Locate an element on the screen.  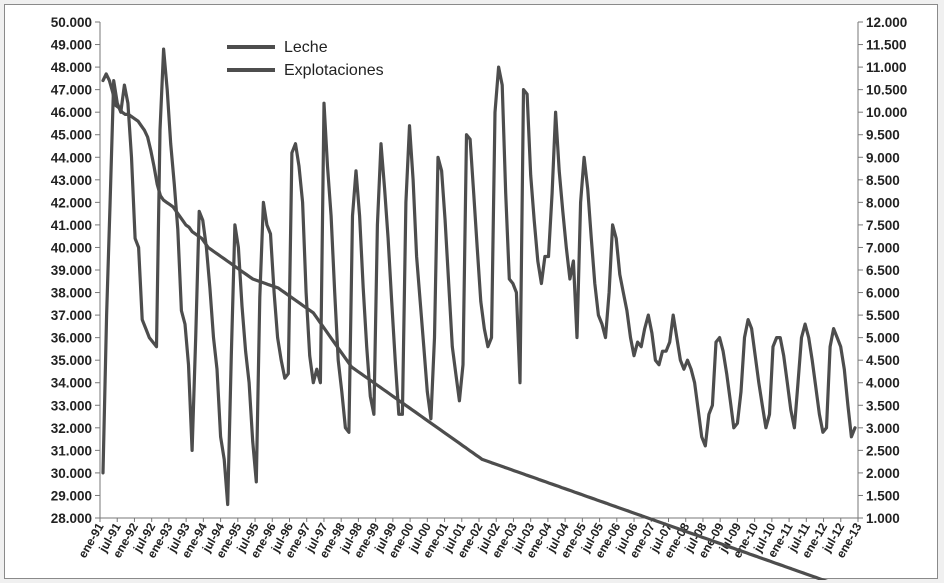
y-right-tick-label: 5.500 is located at coordinates (883, 315).